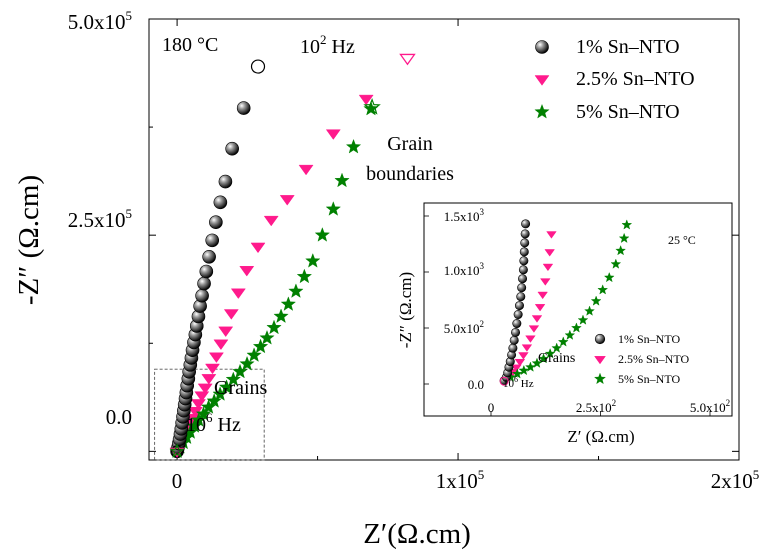 The image size is (774, 552). Describe the element at coordinates (258, 66) in the screenshot. I see `series-0-open-point` at that location.